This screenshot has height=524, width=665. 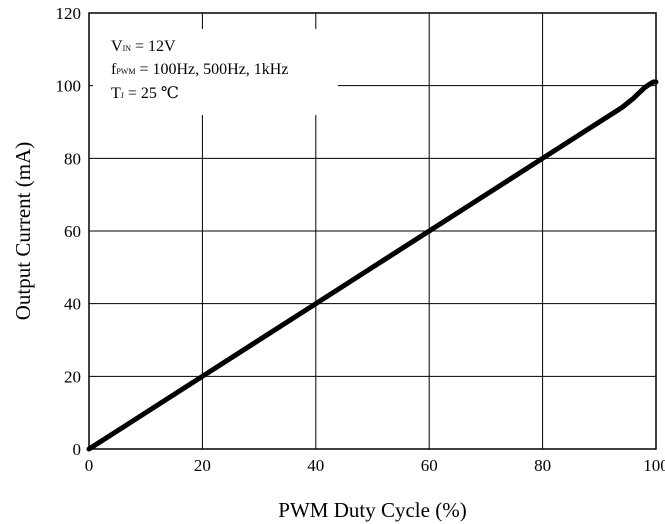 I want to click on y-tick-label: 100, so click(x=69, y=86).